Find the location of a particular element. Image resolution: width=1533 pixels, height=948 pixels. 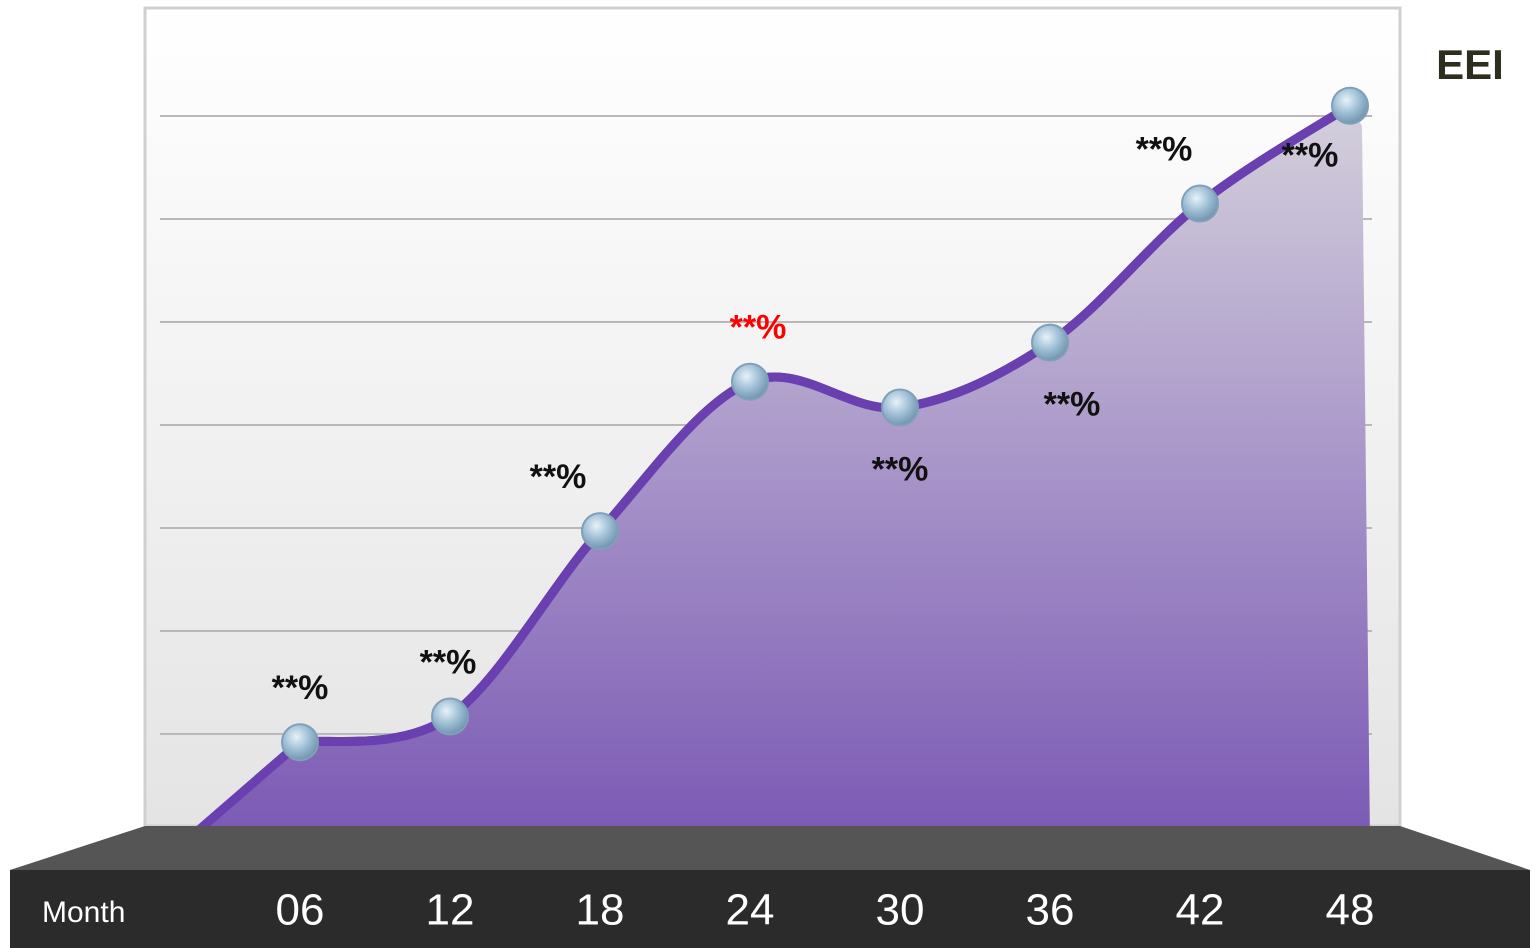

base-bar is located at coordinates (770, 909).